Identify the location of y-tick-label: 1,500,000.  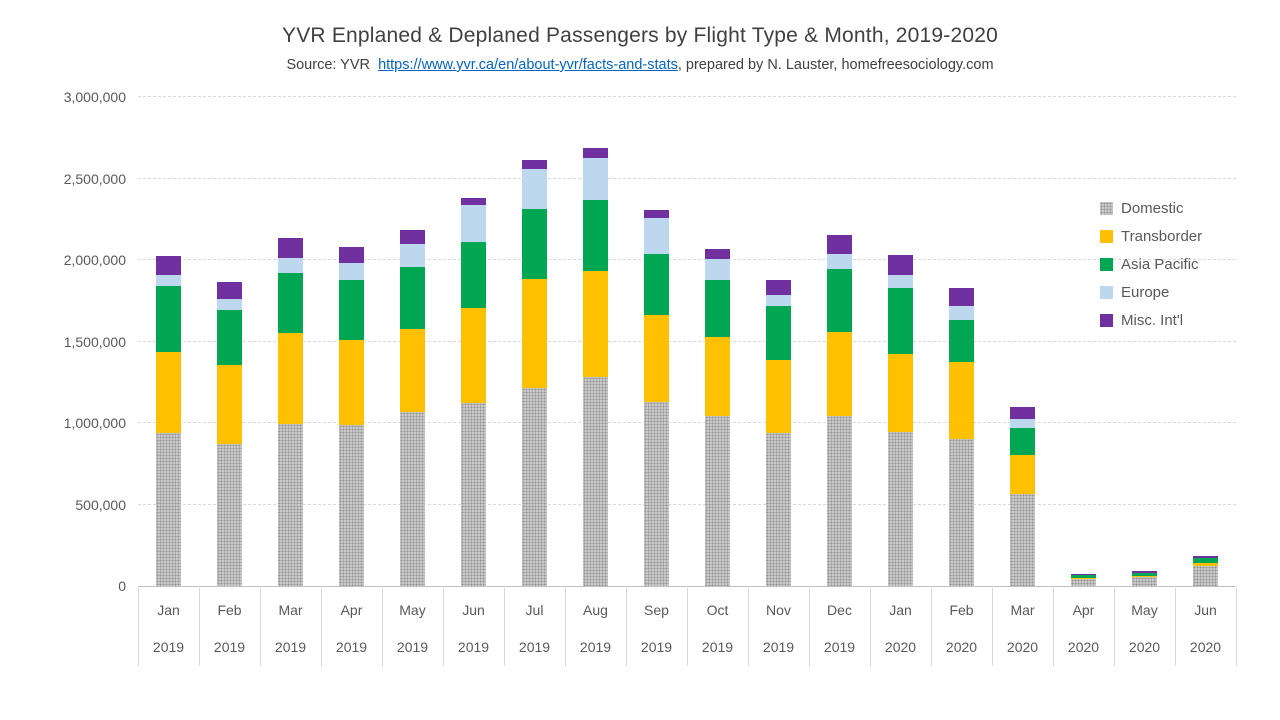
(94, 341).